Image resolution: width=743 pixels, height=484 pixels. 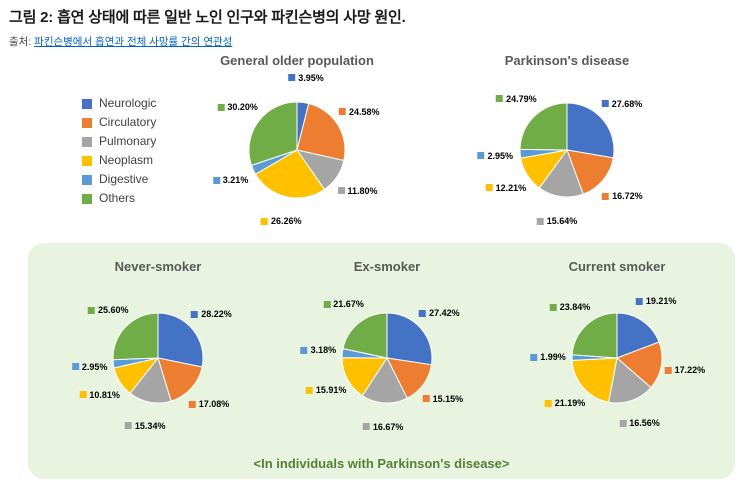 I want to click on label-text: 16.72%, so click(x=627, y=196).